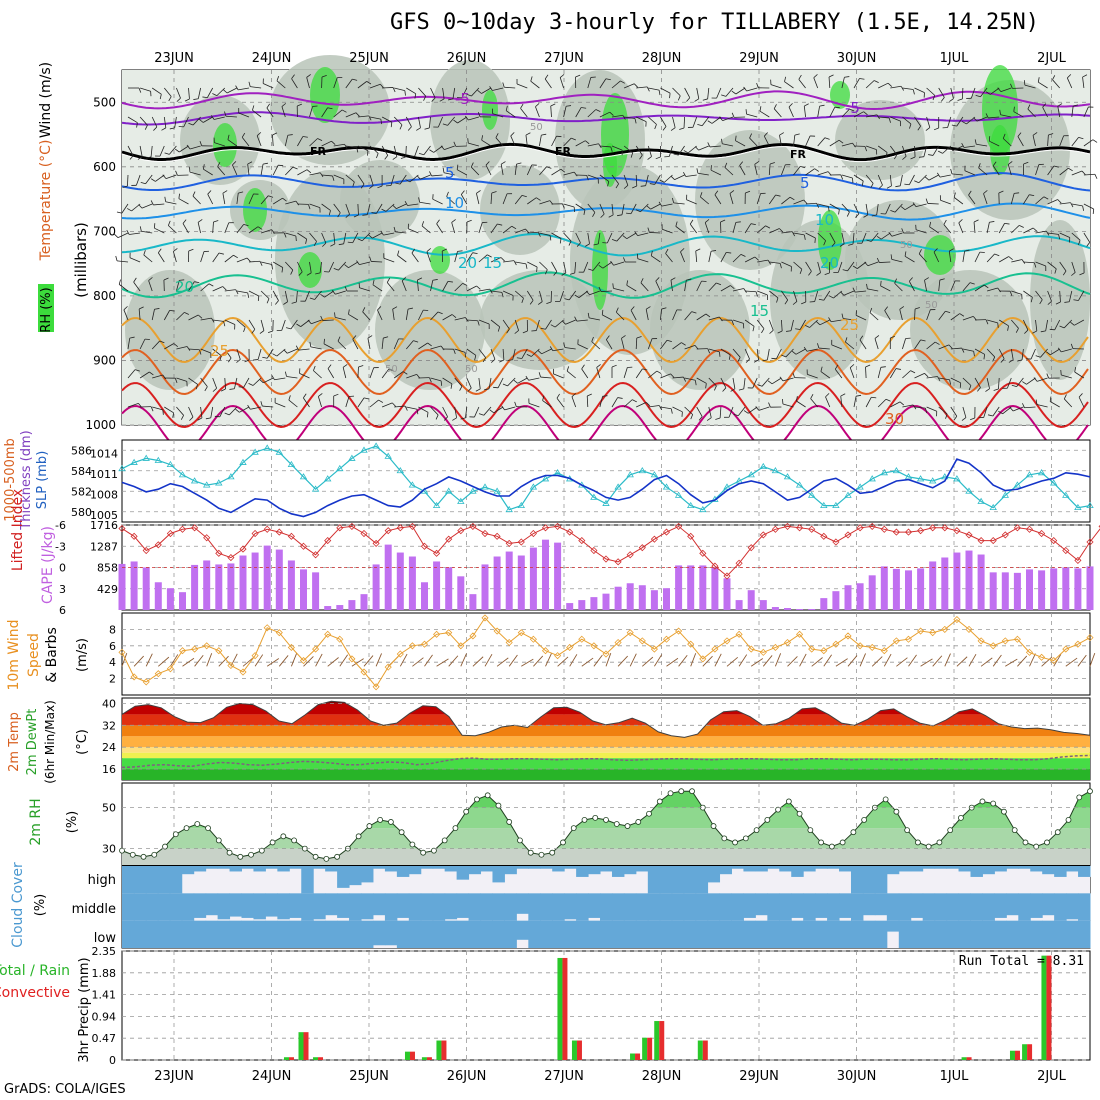 The image size is (1100, 1100). What do you see at coordinates (940, 255) in the screenshot?
I see `rh-shade-green` at bounding box center [940, 255].